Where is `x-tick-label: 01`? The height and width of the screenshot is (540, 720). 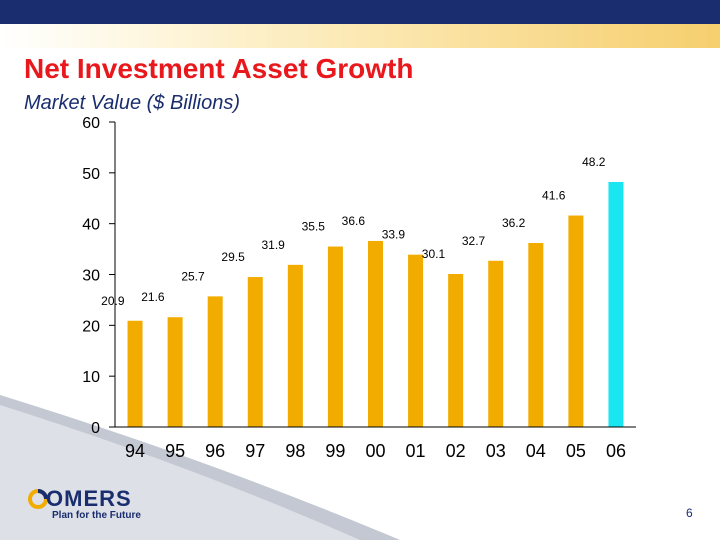
x-tick-label: 01 is located at coordinates (416, 451).